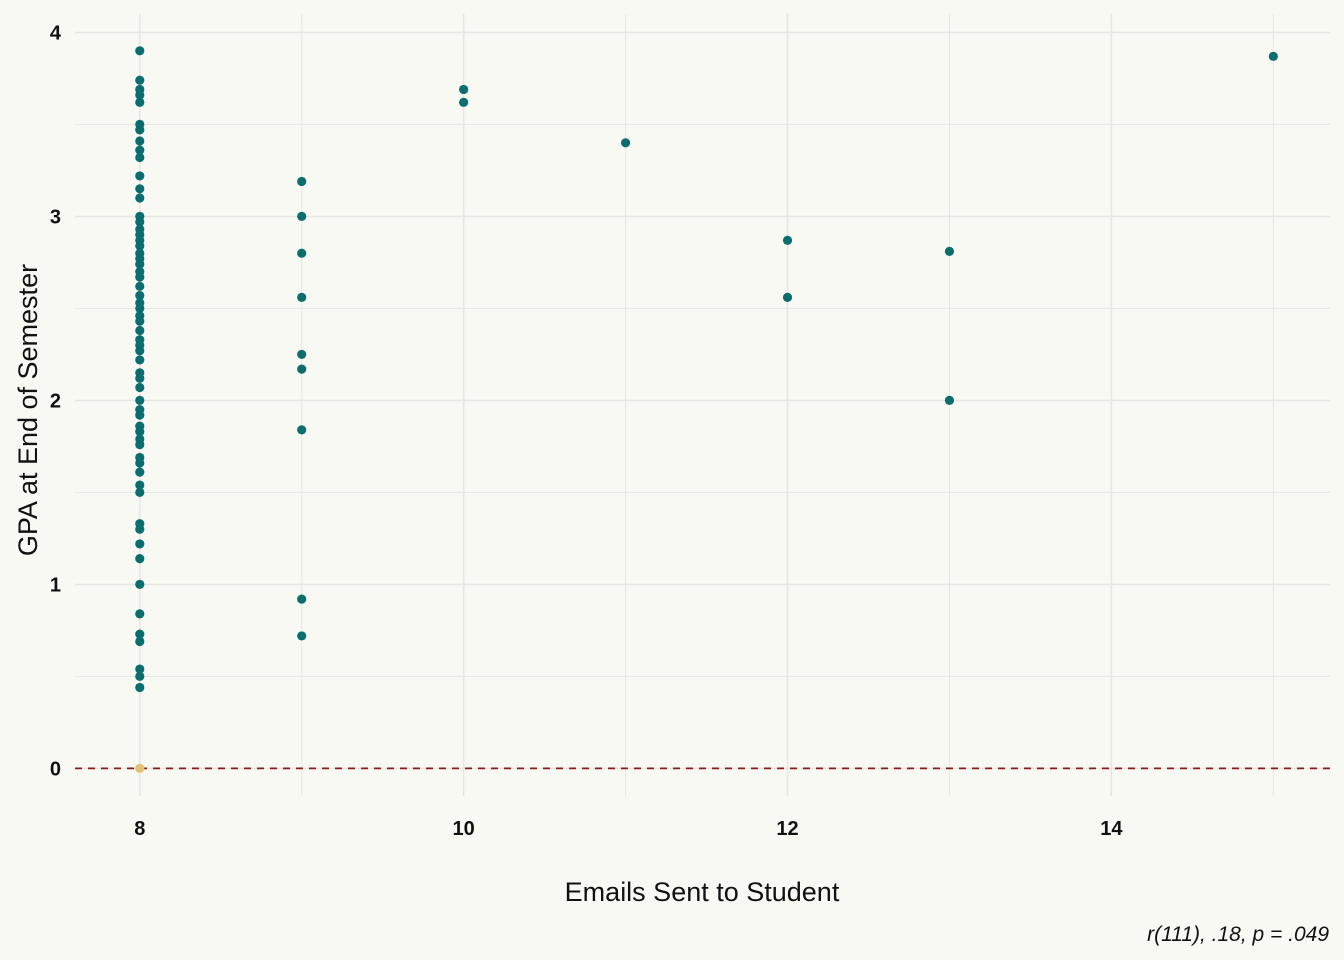  What do you see at coordinates (787, 829) in the screenshot?
I see `x-tick-label: 12` at bounding box center [787, 829].